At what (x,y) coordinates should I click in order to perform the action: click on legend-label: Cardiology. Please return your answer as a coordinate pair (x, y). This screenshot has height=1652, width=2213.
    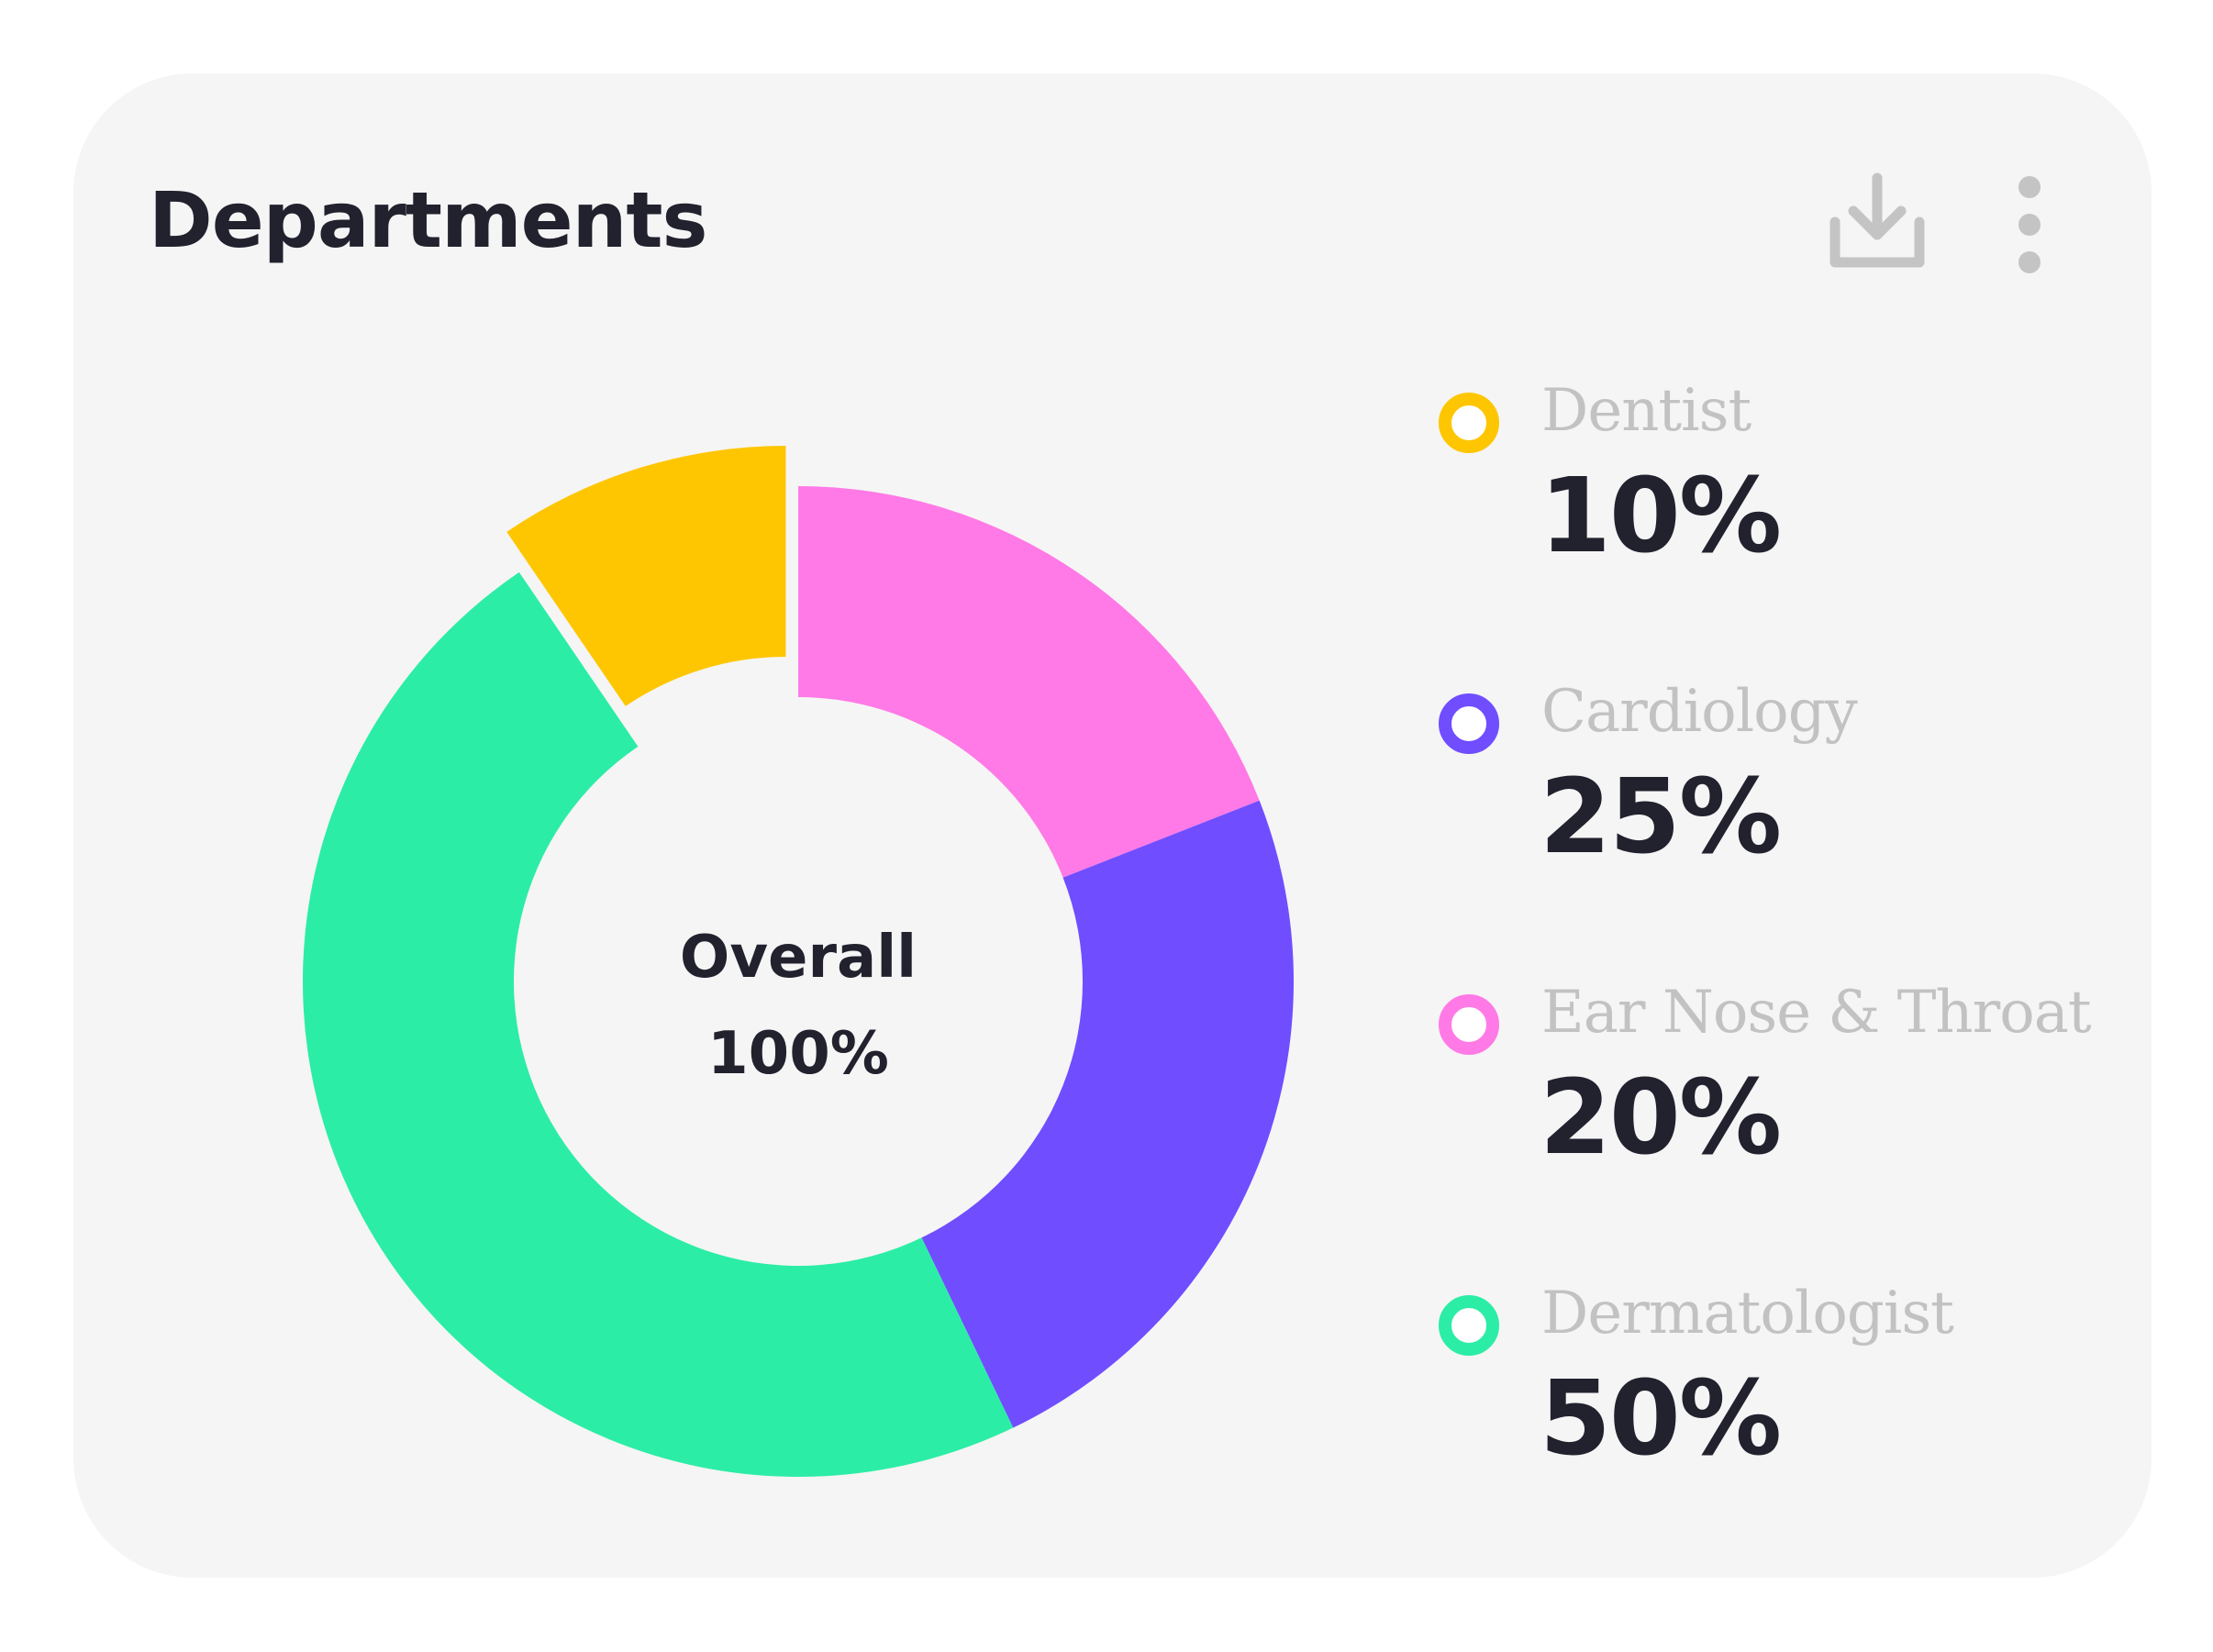
    Looking at the image, I should click on (1699, 712).